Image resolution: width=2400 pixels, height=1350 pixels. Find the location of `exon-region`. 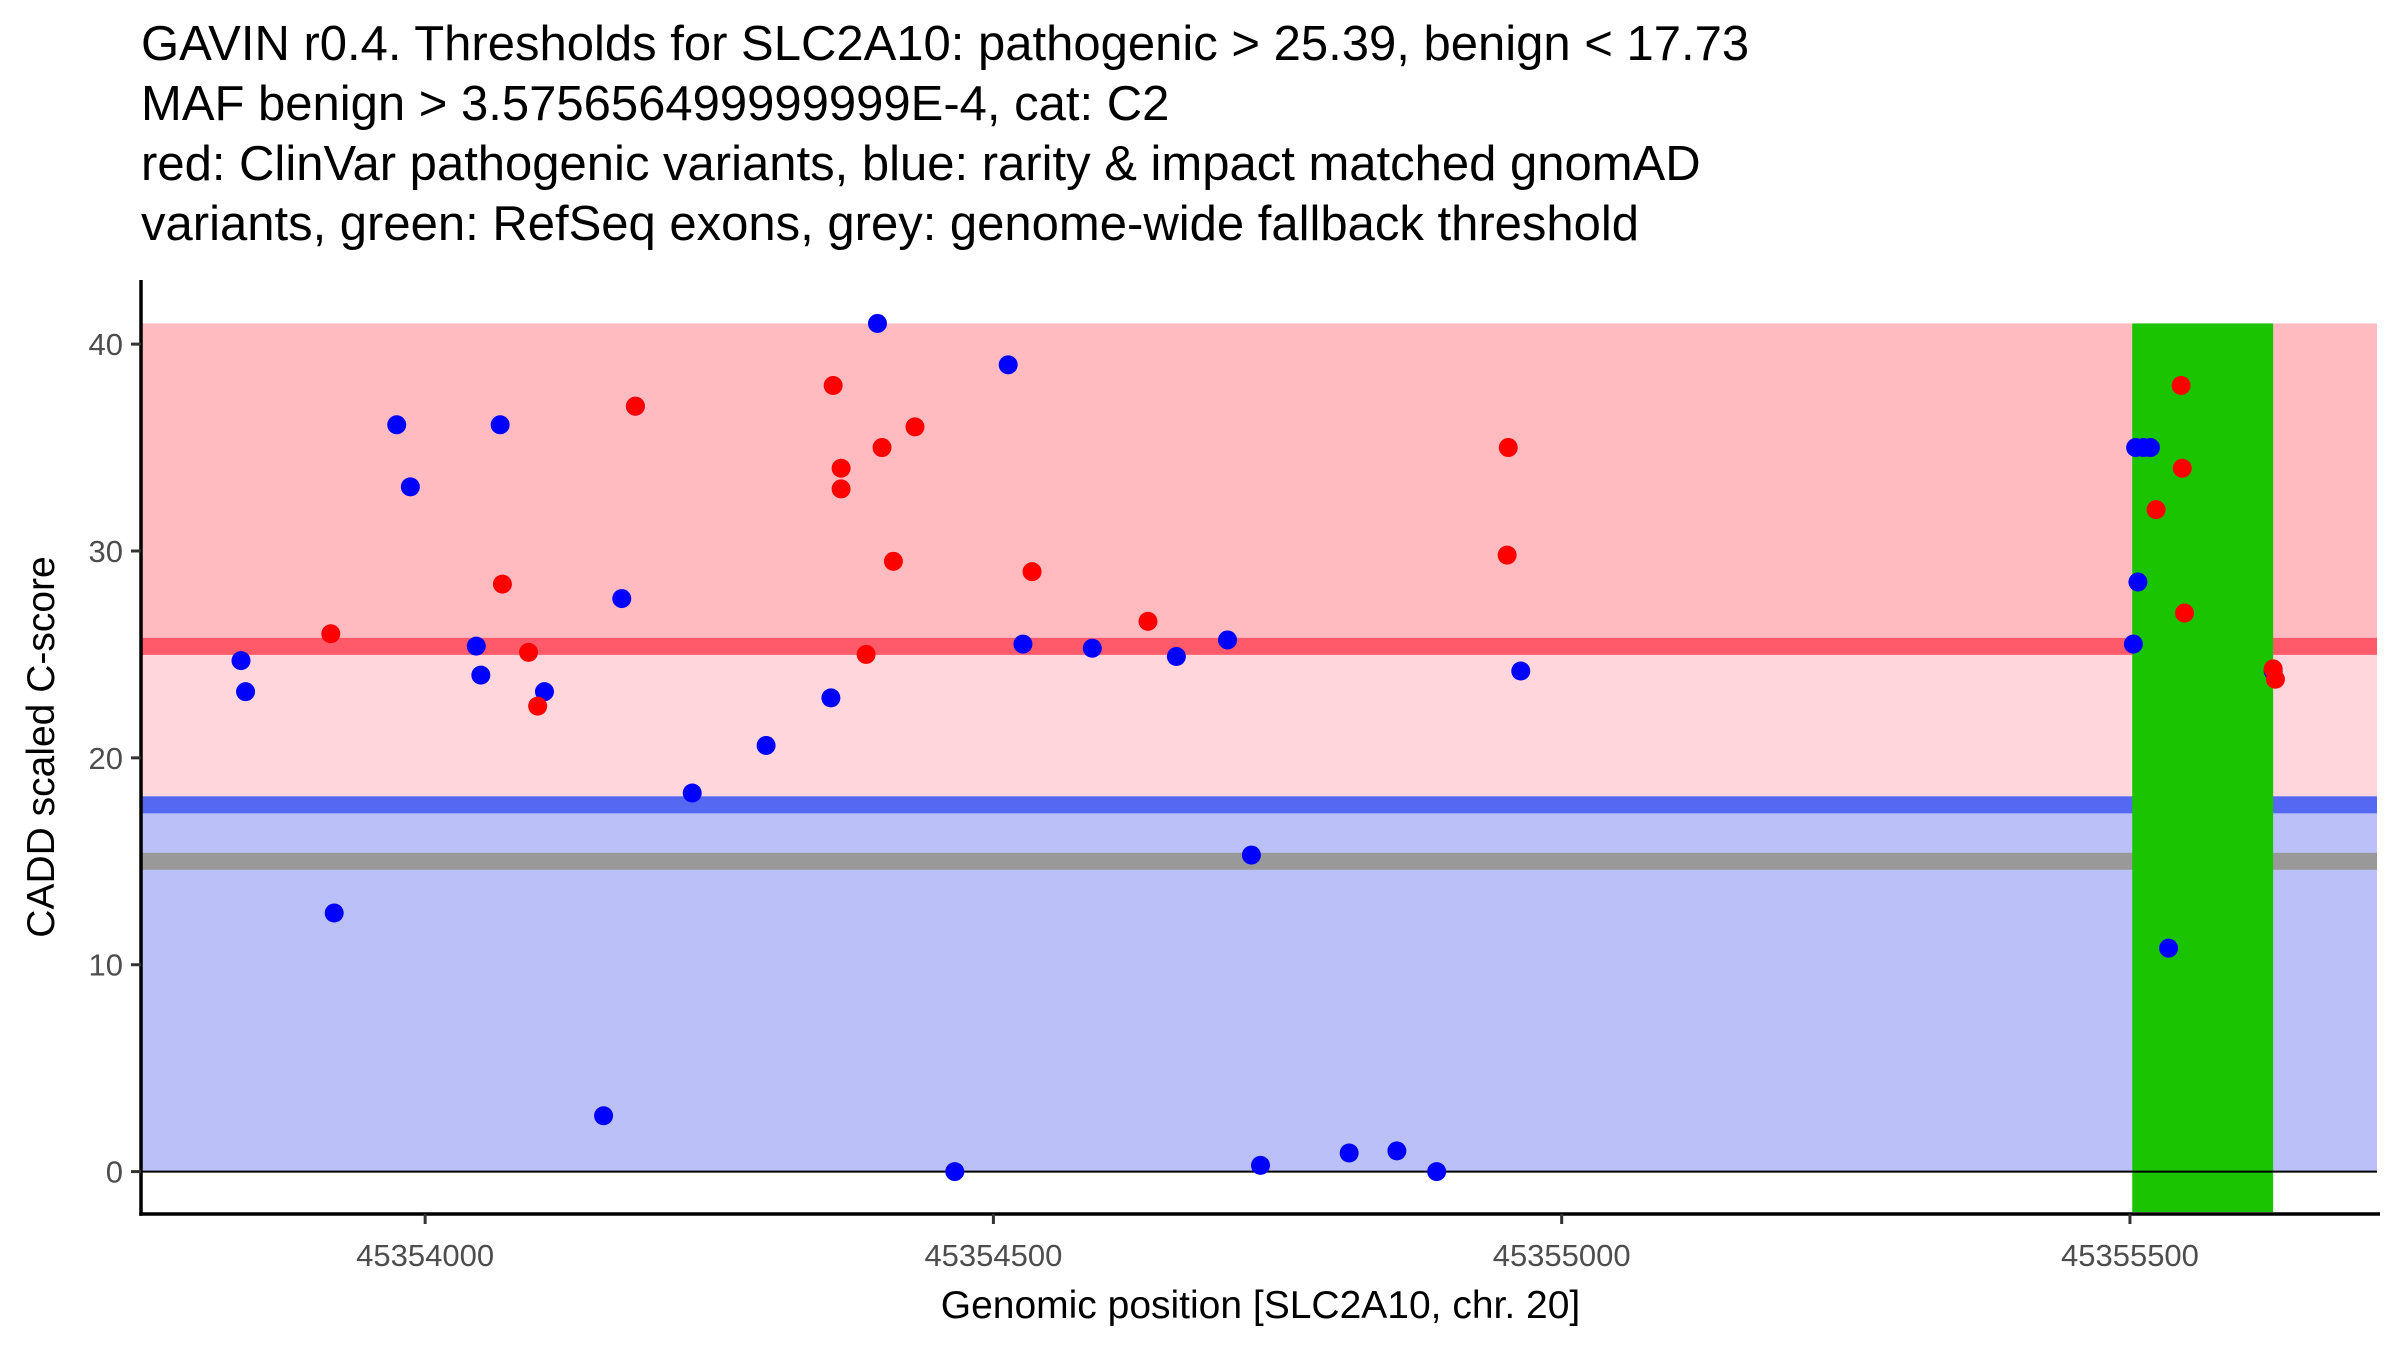

exon-region is located at coordinates (2203, 767).